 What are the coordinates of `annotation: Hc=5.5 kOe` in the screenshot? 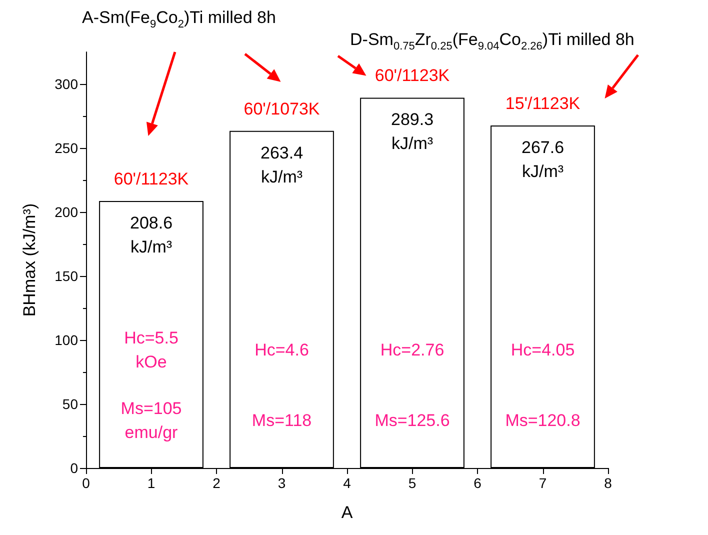 It's located at (151, 350).